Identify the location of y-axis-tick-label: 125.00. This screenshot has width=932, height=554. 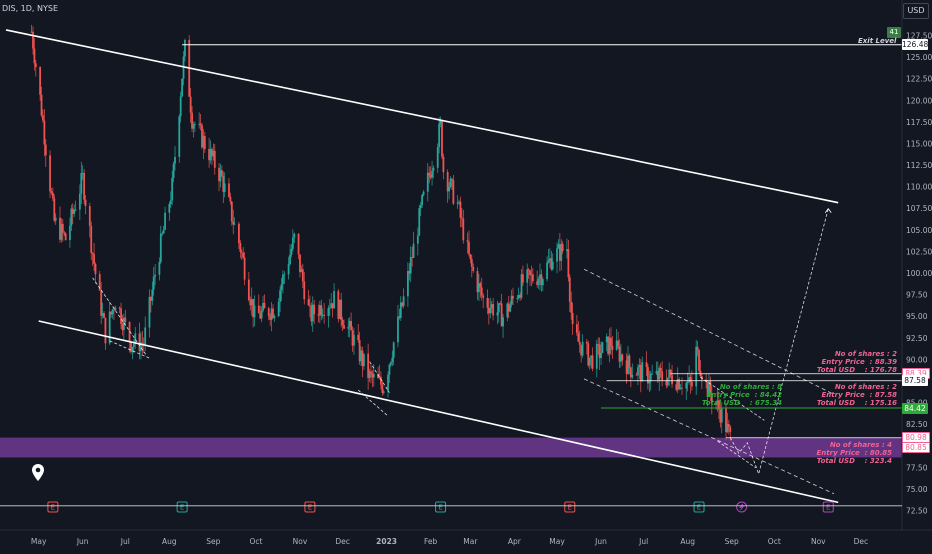
(919, 57).